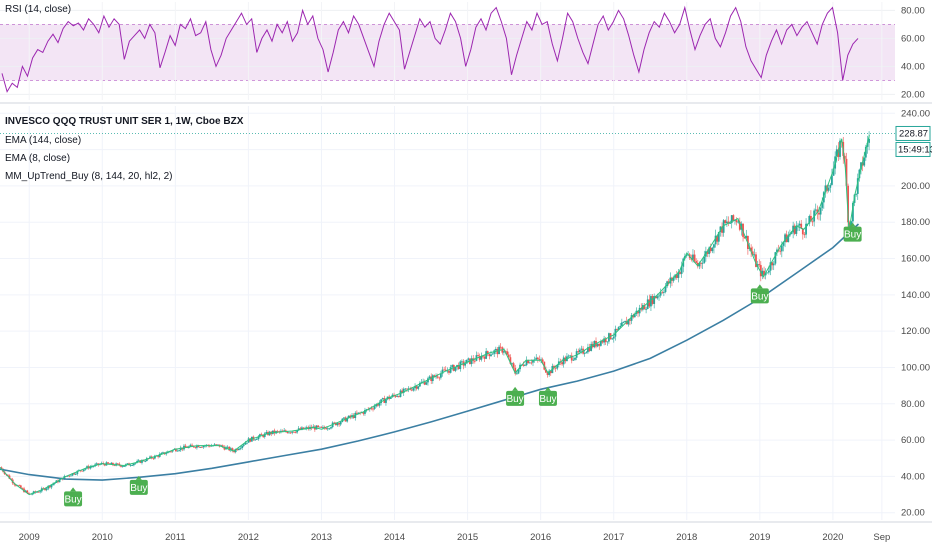 The image size is (932, 550). Describe the element at coordinates (394, 537) in the screenshot. I see `time-axis-label: 2014` at that location.